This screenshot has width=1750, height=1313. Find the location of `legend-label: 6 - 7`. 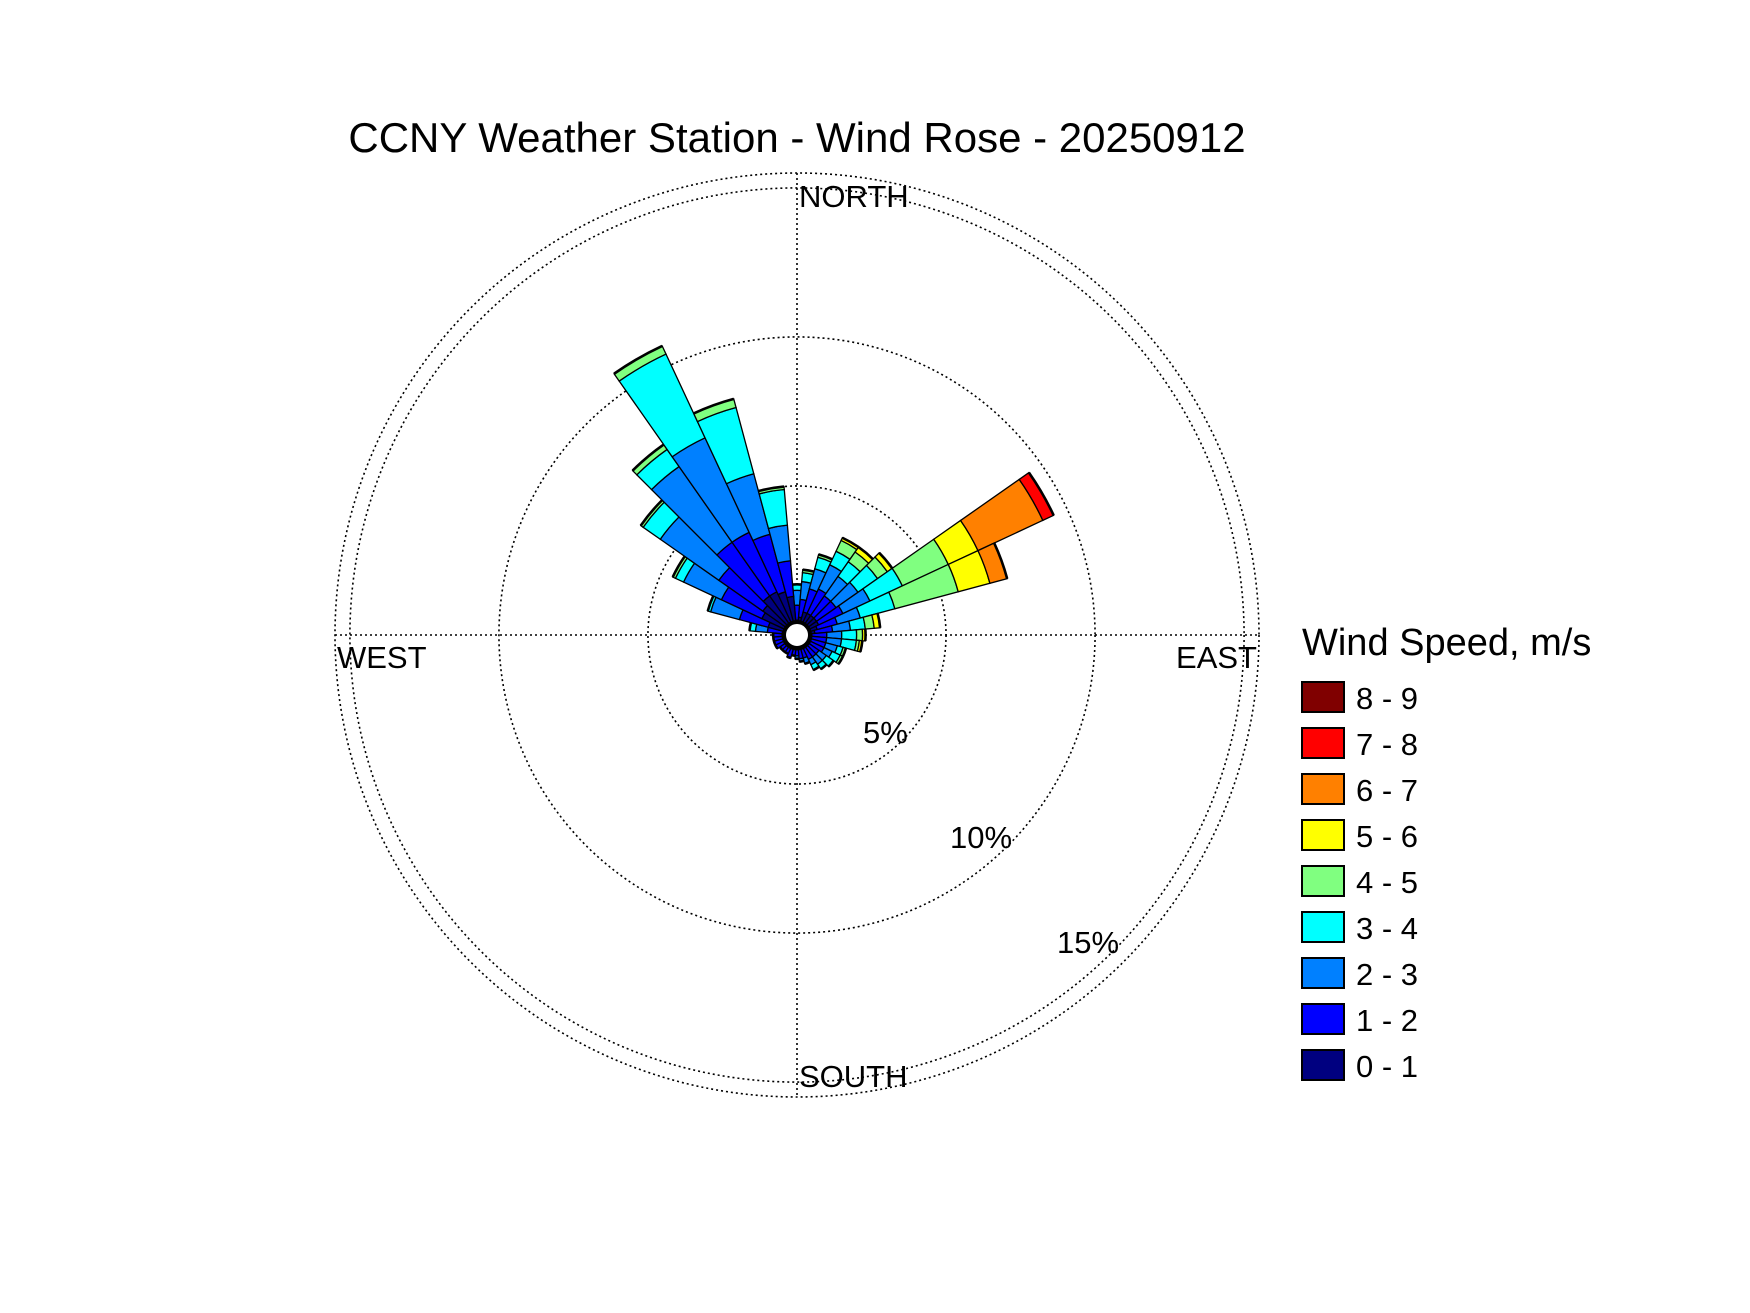

legend-label: 6 - 7 is located at coordinates (1387, 790).